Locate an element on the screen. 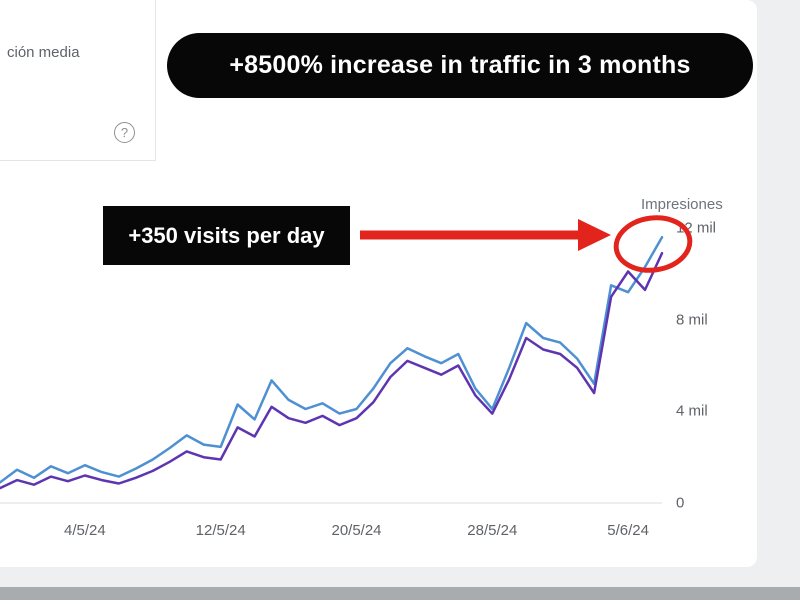 The width and height of the screenshot is (800, 600). y-tick-label: 4 mil is located at coordinates (692, 411).